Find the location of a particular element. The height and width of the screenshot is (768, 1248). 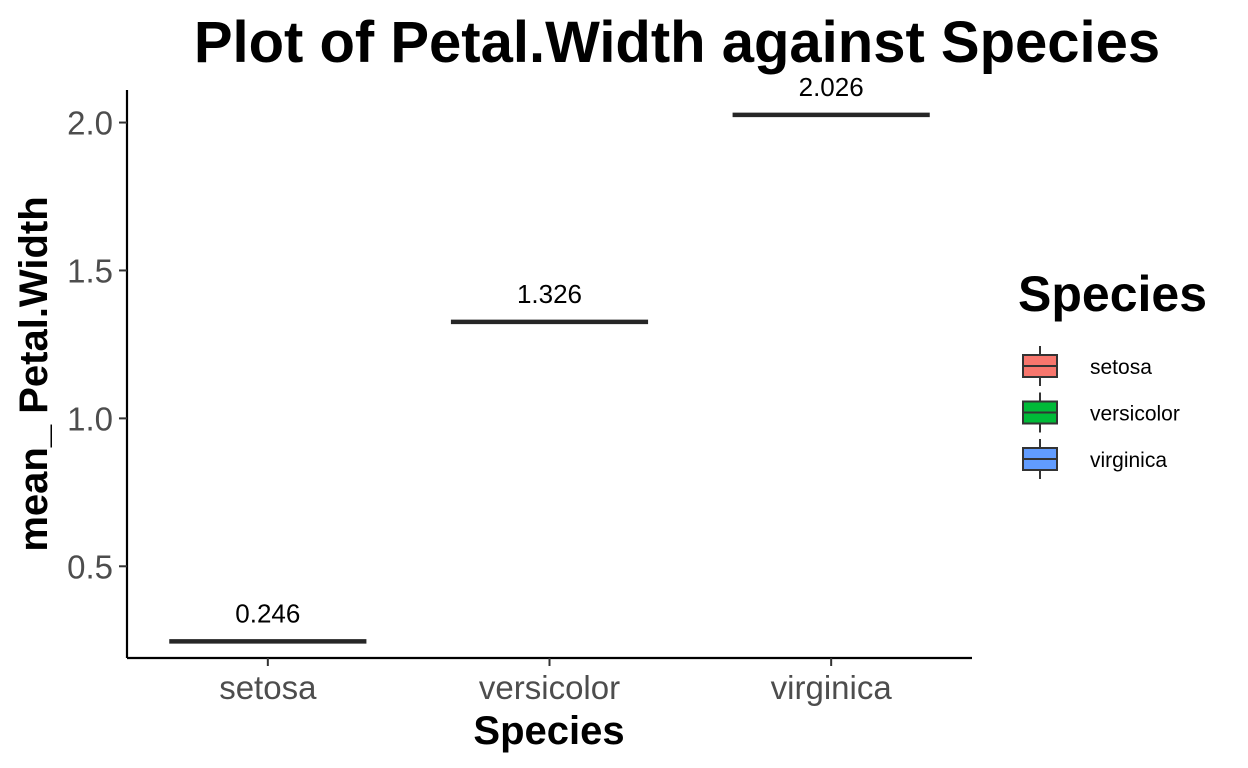

y-axis-title: mean_ Petal.Width is located at coordinates (34, 373).